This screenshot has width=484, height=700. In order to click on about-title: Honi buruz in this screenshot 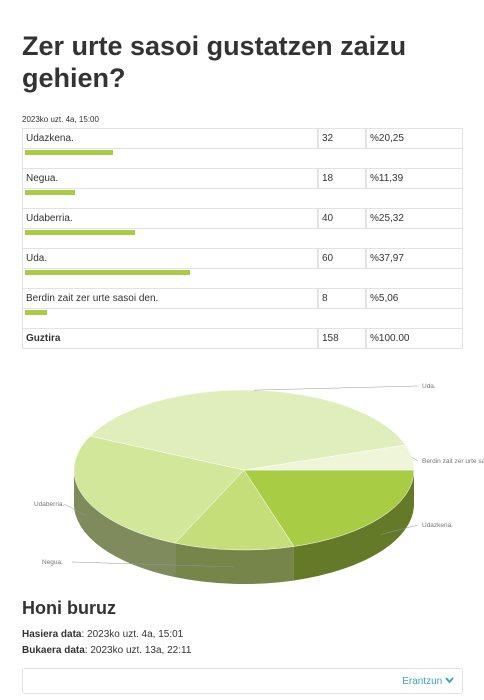, I will do `click(69, 608)`.